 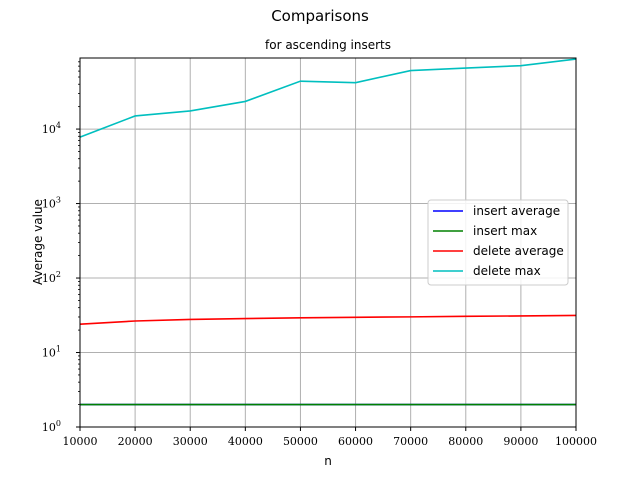 What do you see at coordinates (328, 319) in the screenshot?
I see `series-line-delete-average` at bounding box center [328, 319].